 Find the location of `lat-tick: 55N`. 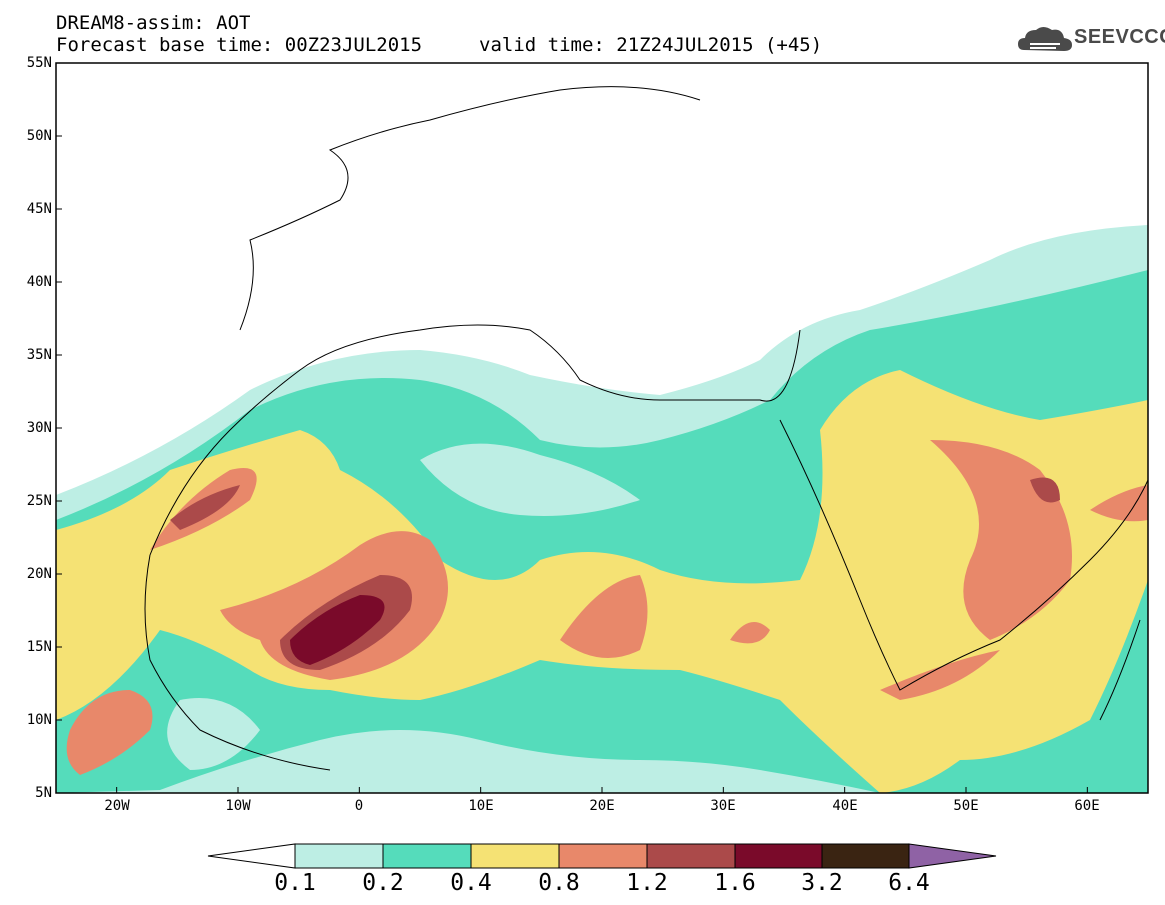

lat-tick: 55N is located at coordinates (39, 63).